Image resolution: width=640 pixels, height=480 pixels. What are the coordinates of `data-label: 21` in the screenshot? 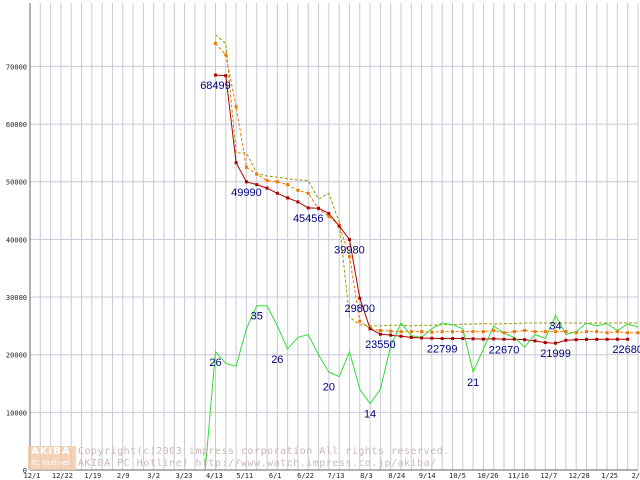 It's located at (473, 383).